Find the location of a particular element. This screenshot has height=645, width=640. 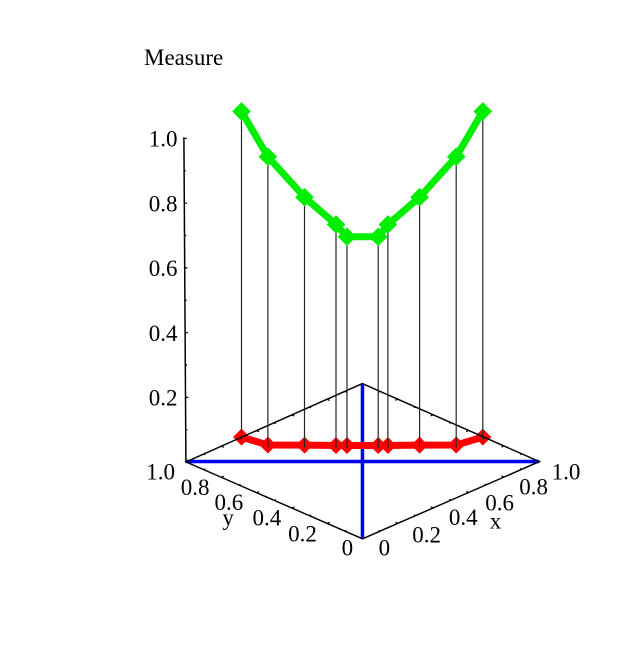

svg-text: Measure is located at coordinates (183, 57).